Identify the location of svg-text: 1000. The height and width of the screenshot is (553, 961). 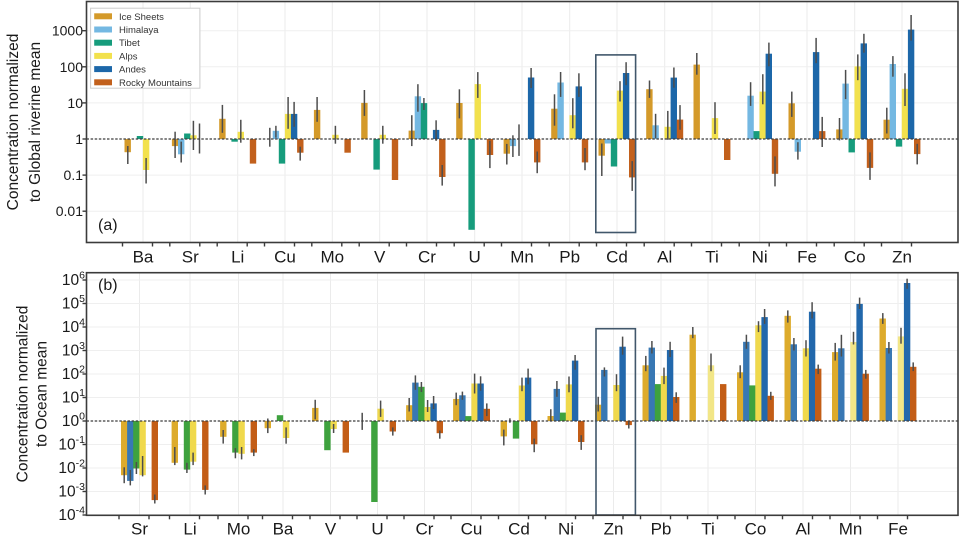
(67, 31).